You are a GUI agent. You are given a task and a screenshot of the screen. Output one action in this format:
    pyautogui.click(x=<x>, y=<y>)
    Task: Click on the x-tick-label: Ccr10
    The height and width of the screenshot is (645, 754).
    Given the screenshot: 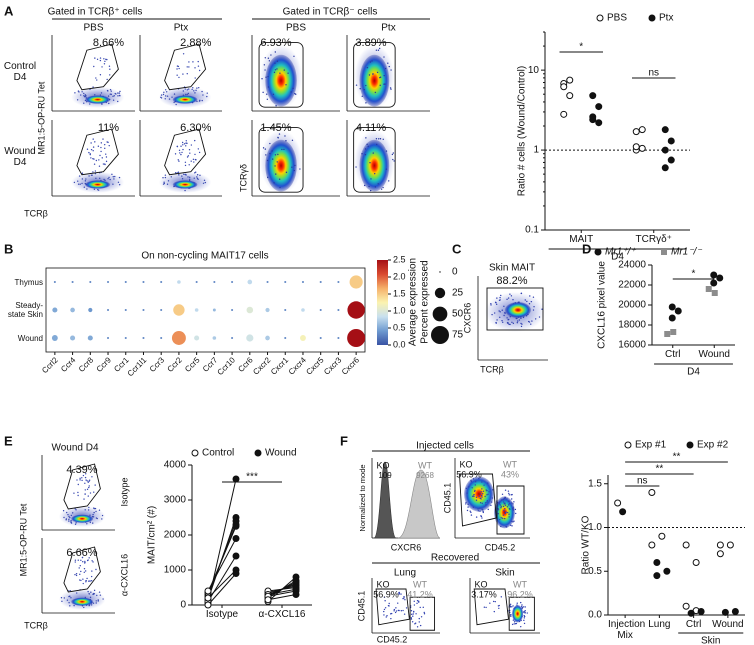 What is the action you would take?
    pyautogui.click(x=227, y=366)
    